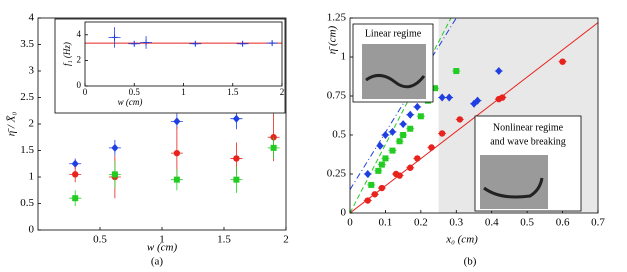 Image resolution: width=627 pixels, height=272 pixels. I want to click on x-tick-label: 0.3, so click(456, 223).